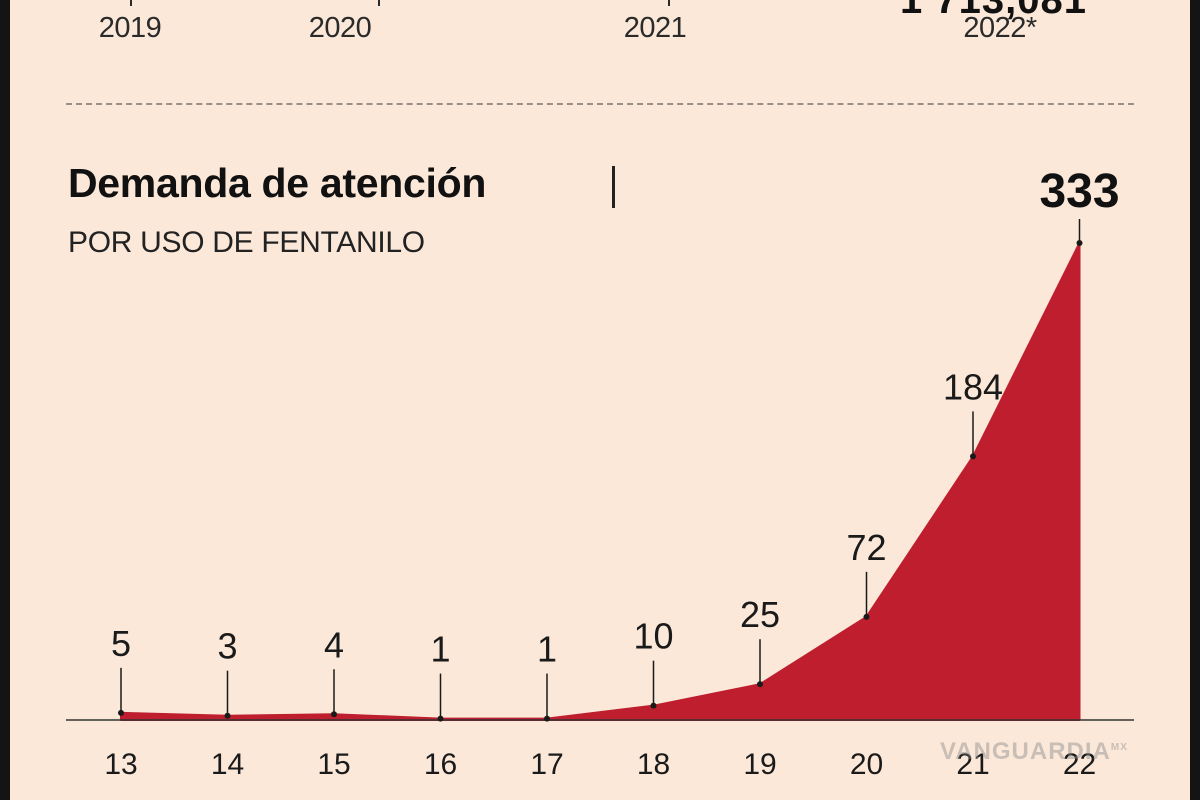 The width and height of the screenshot is (1200, 800). What do you see at coordinates (973, 386) in the screenshot?
I see `data-label: 184` at bounding box center [973, 386].